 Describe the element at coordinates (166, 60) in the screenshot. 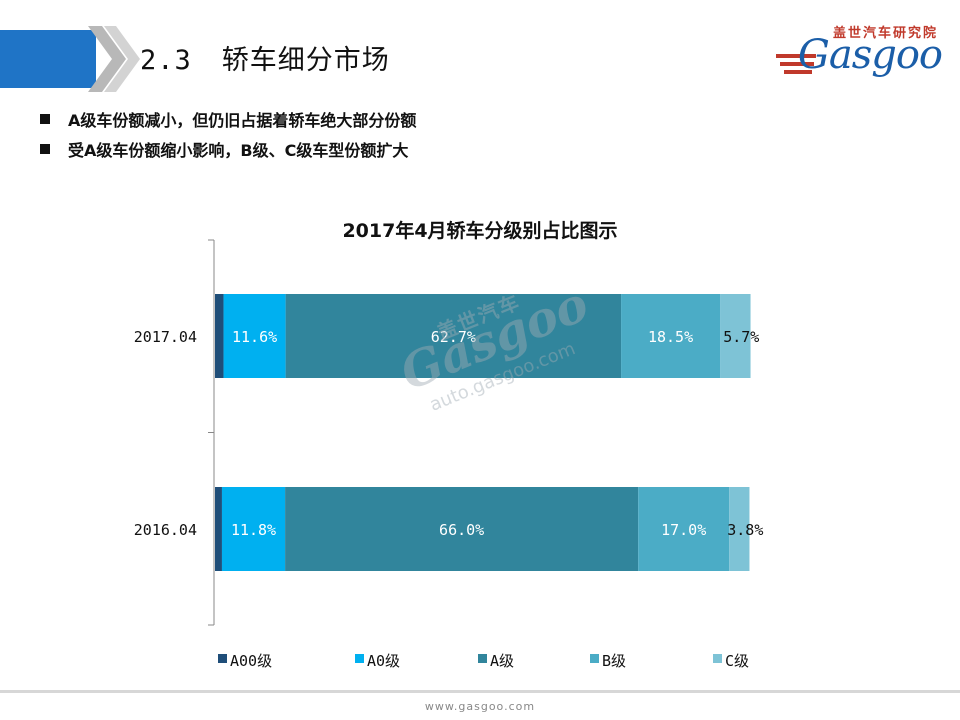

I see `section-number: 2.3` at that location.